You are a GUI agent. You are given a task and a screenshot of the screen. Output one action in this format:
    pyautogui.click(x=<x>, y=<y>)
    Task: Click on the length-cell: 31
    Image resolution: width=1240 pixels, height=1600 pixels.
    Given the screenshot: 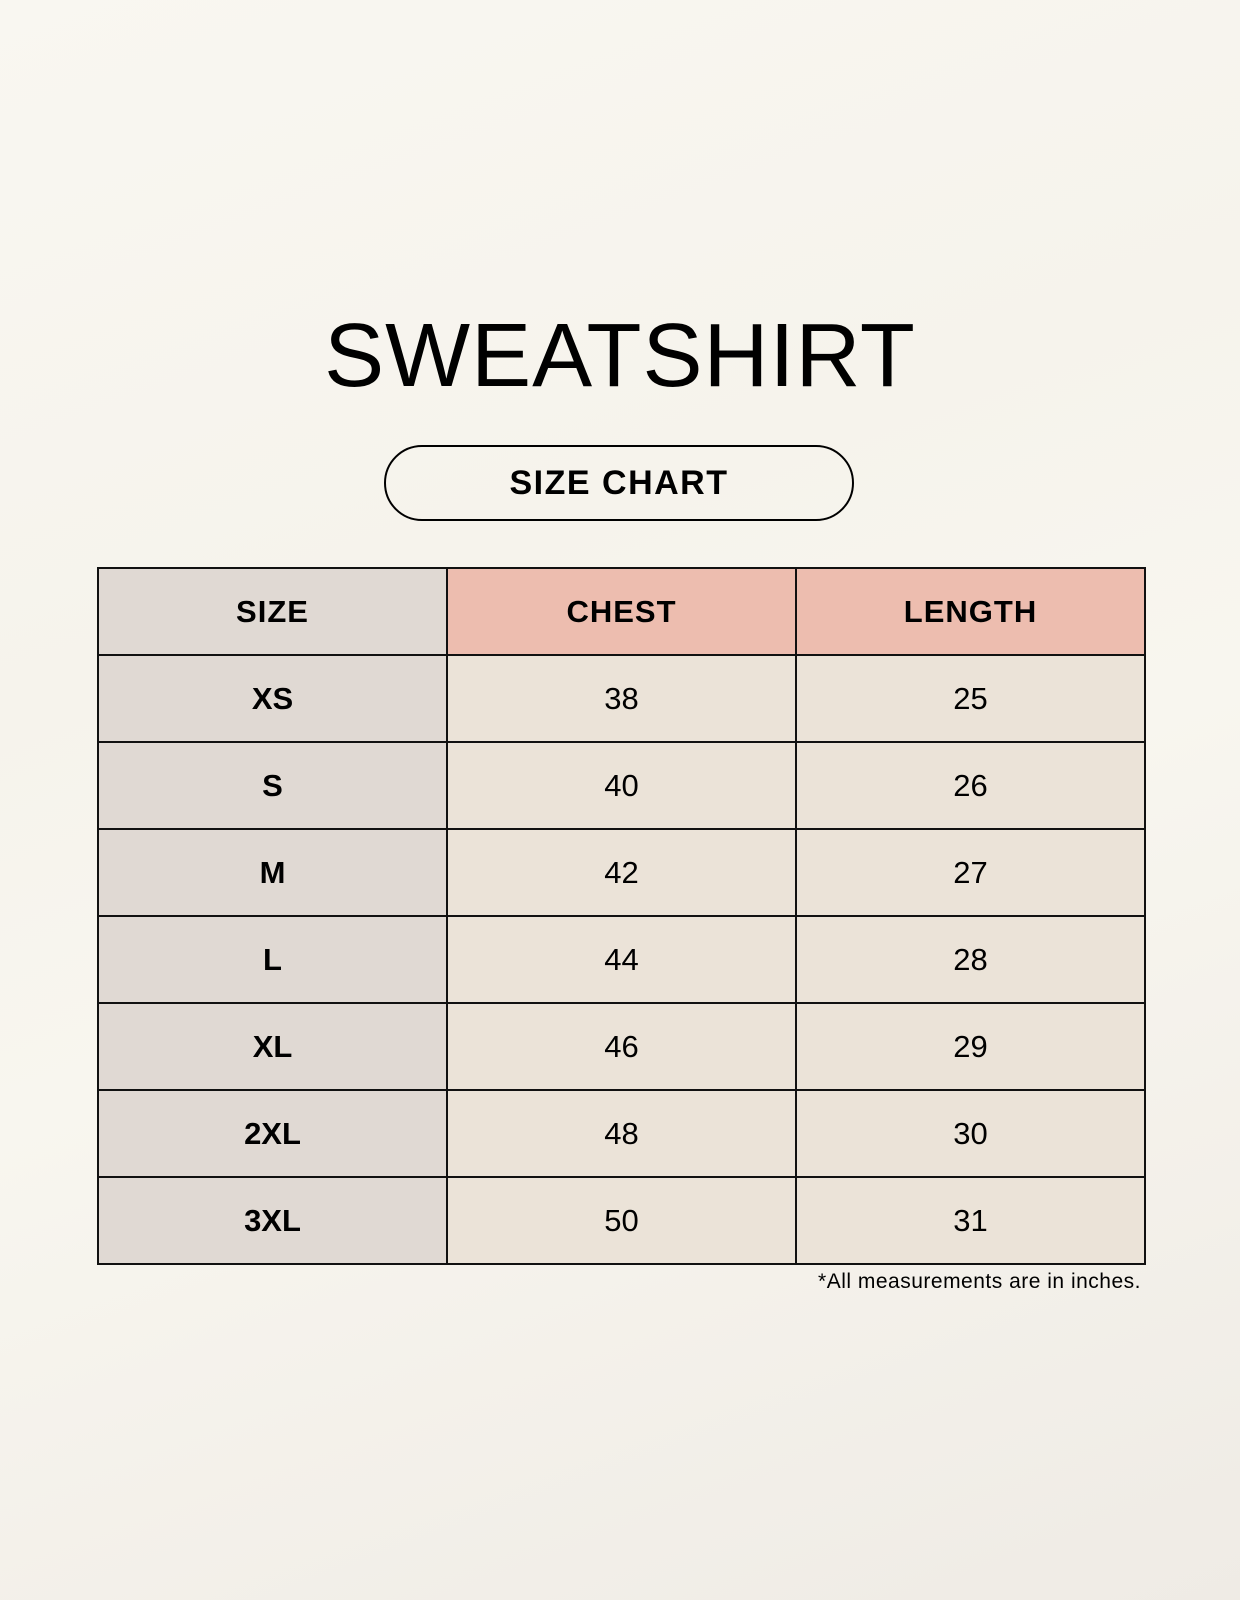 What is the action you would take?
    pyautogui.click(x=970, y=1220)
    